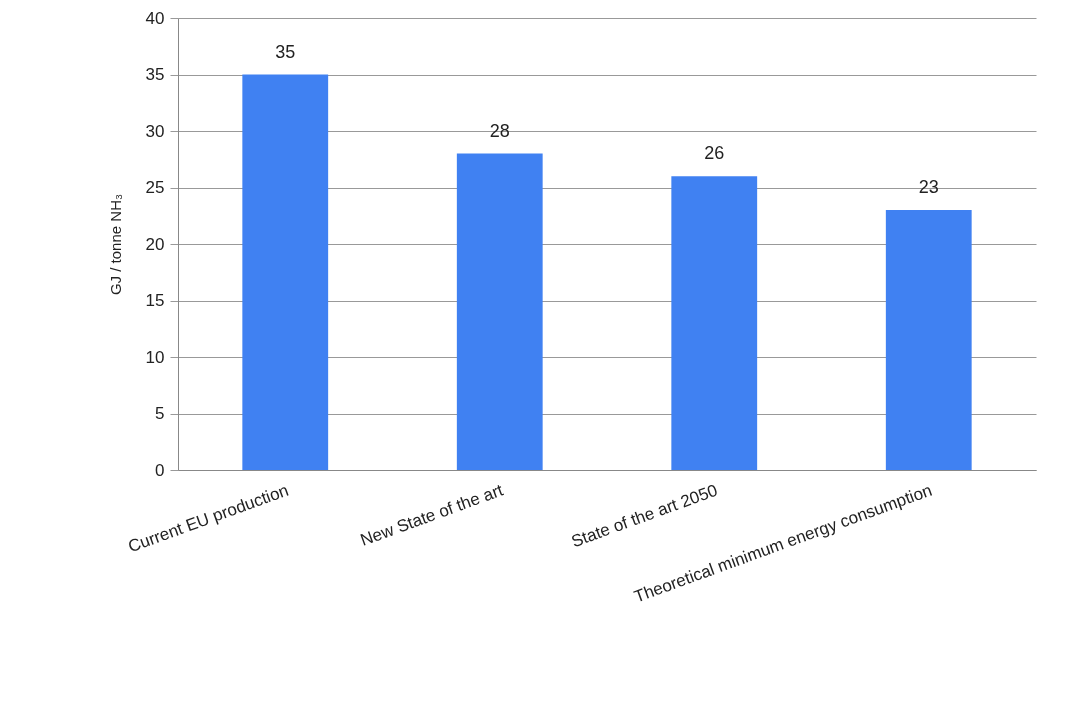 The width and height of the screenshot is (1086, 708). What do you see at coordinates (155, 74) in the screenshot?
I see `y-tick-label: 35` at bounding box center [155, 74].